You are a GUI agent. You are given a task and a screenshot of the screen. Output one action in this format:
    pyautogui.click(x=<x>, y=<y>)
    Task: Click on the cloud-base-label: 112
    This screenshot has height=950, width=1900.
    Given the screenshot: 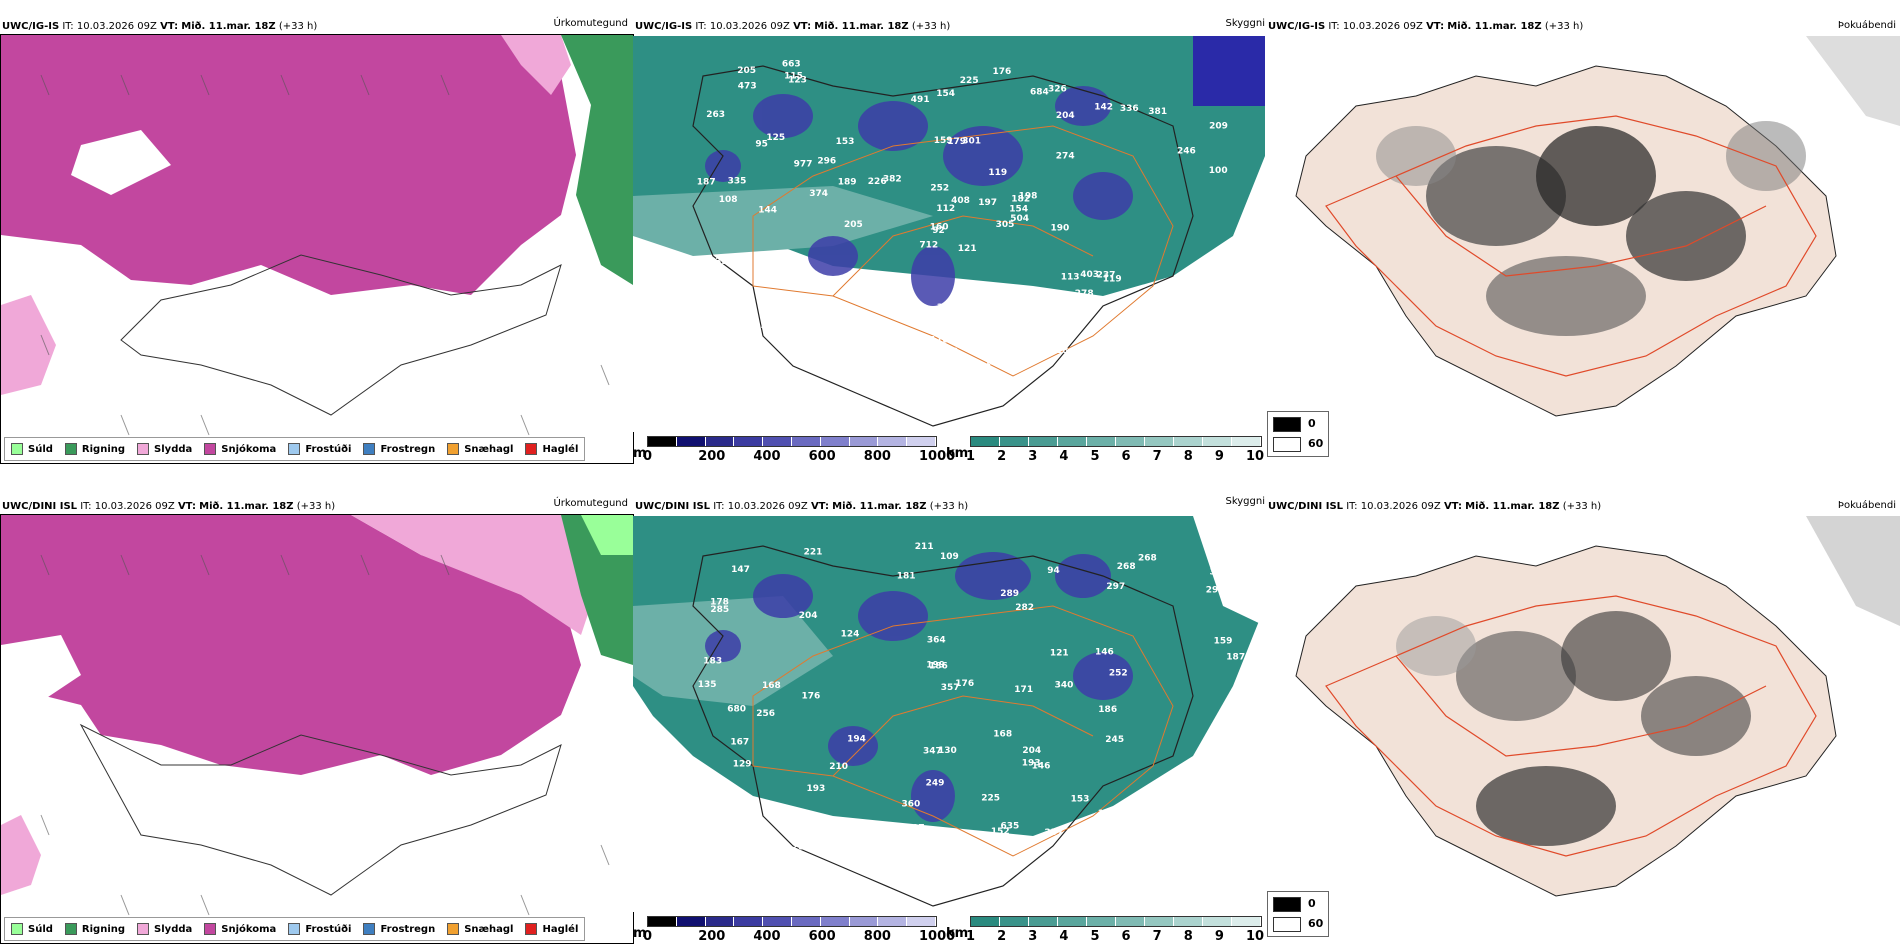 What is the action you would take?
    pyautogui.click(x=945, y=209)
    